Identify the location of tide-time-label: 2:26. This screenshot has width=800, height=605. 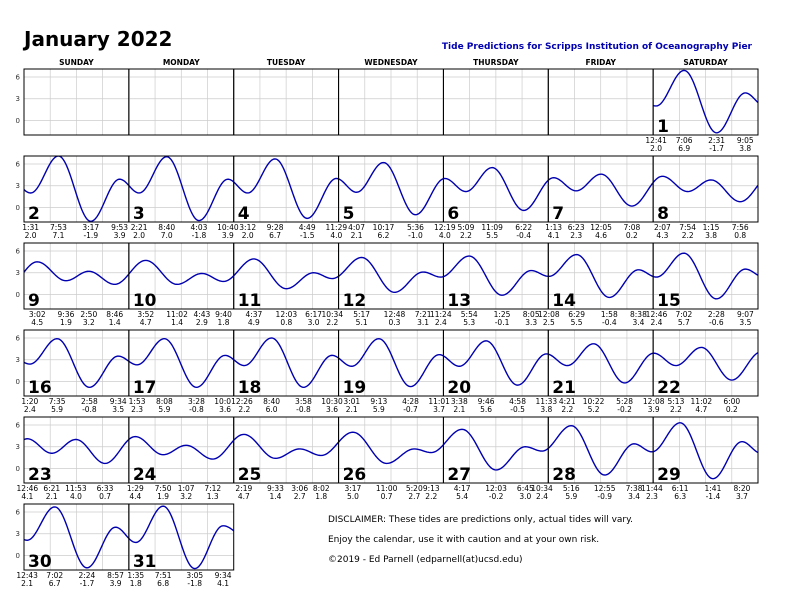
(244, 401).